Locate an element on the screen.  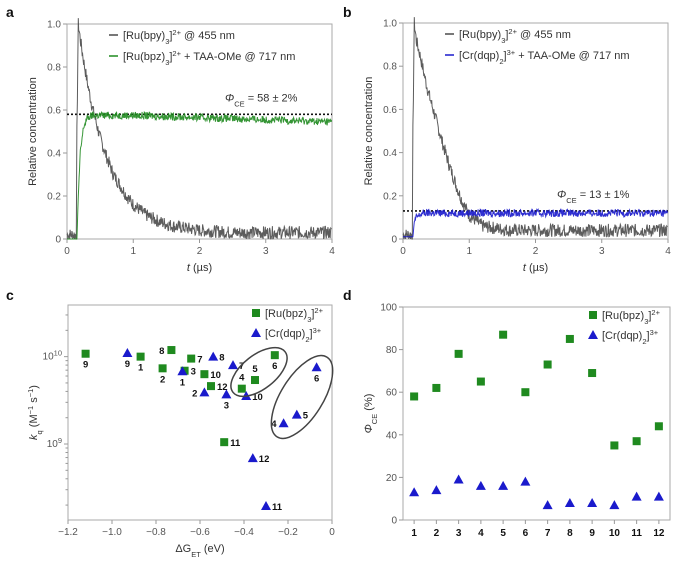
point-label: 4 is located at coordinates (274, 424).